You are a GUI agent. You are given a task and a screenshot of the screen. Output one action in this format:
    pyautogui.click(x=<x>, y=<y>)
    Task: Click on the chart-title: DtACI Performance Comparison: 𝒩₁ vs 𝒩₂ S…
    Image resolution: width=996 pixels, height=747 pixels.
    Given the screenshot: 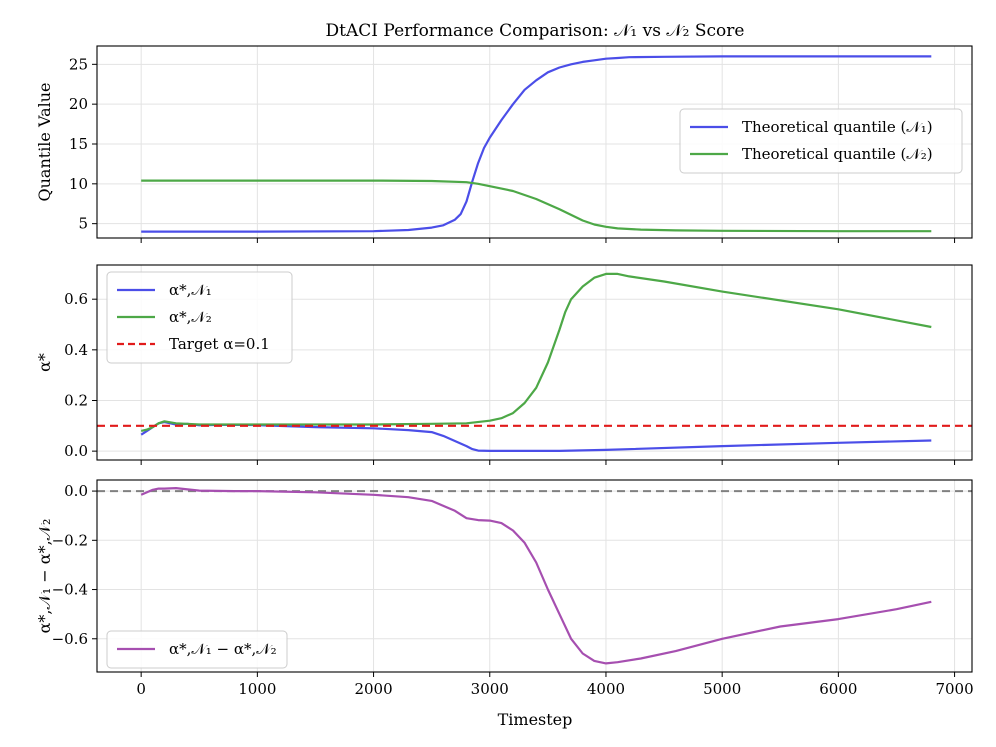 What is the action you would take?
    pyautogui.click(x=535, y=31)
    